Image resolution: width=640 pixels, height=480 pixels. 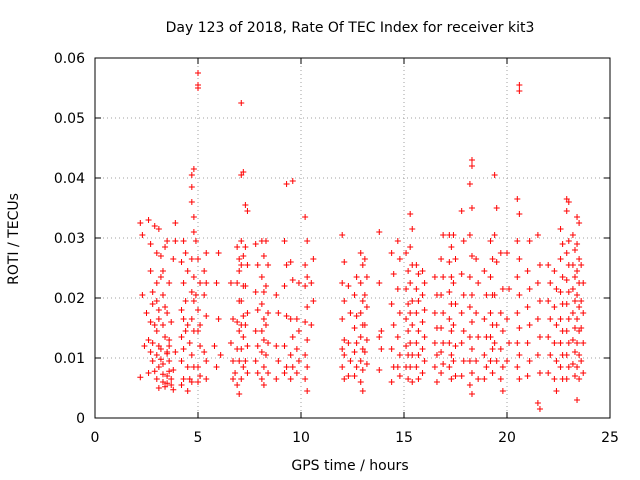 I want to click on x-tick-label: 20, so click(x=507, y=438).